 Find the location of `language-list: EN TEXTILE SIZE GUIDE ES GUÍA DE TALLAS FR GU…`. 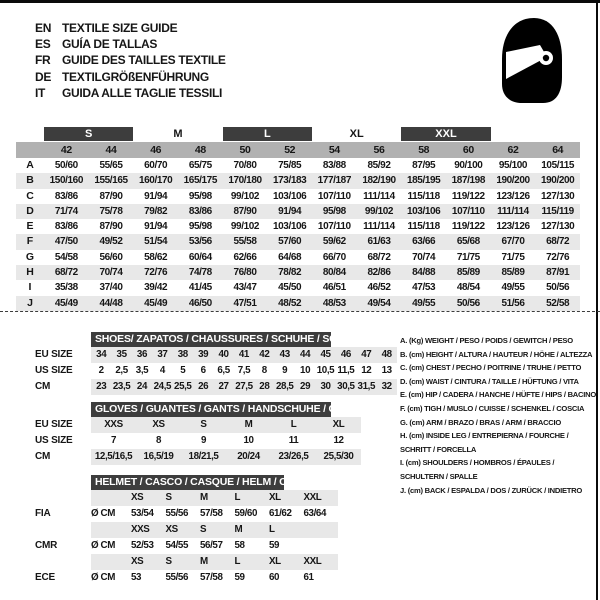

language-list: EN TEXTILE SIZE GUIDE ES GUÍA DE TALLAS FR GU… is located at coordinates (130, 60).